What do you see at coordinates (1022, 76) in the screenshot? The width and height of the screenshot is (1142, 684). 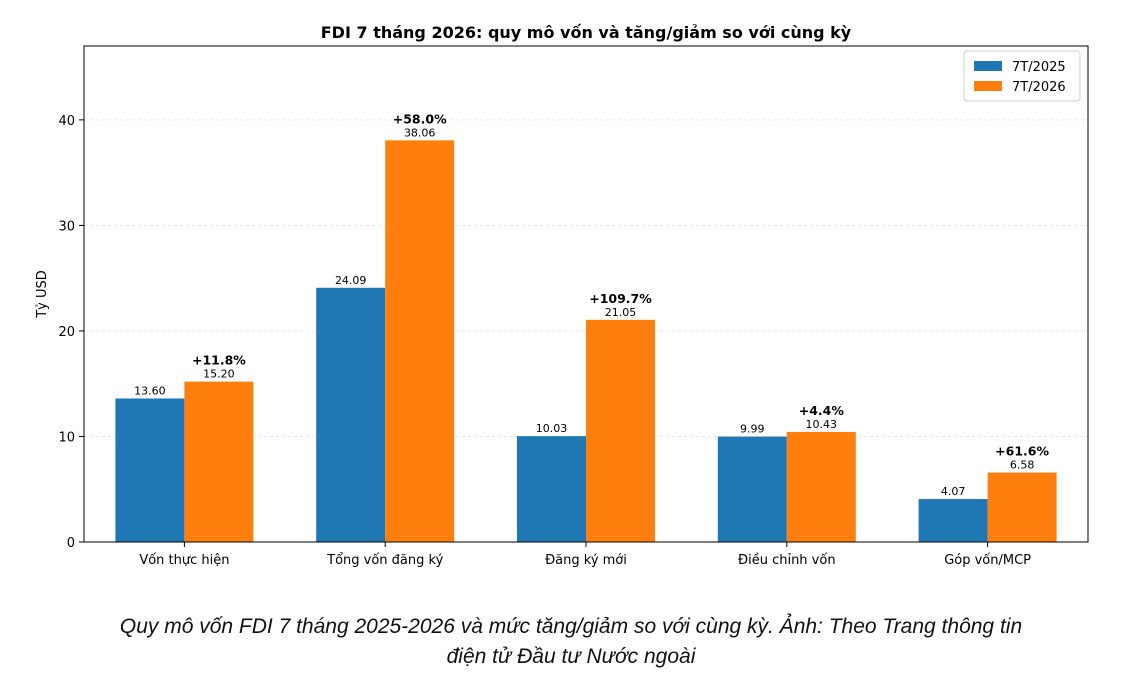 I see `legend: 7T/2025 7T/2026` at bounding box center [1022, 76].